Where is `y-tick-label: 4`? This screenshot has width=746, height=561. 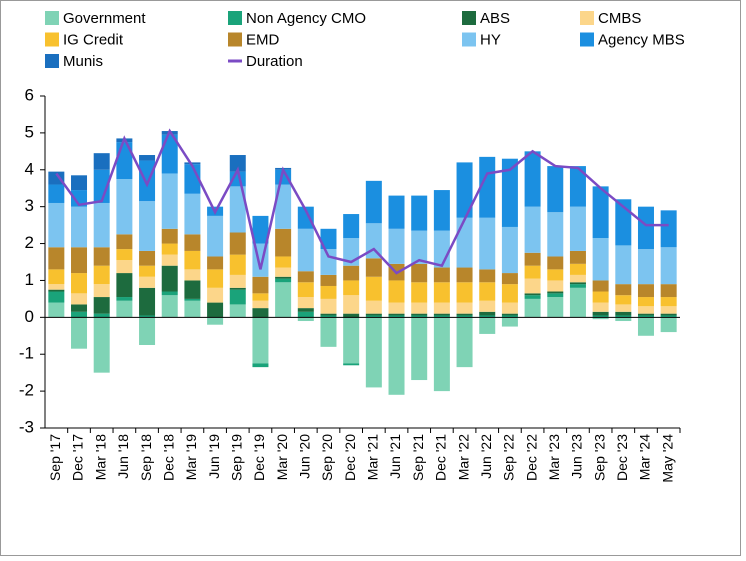 y-tick-label: 4 is located at coordinates (29, 168).